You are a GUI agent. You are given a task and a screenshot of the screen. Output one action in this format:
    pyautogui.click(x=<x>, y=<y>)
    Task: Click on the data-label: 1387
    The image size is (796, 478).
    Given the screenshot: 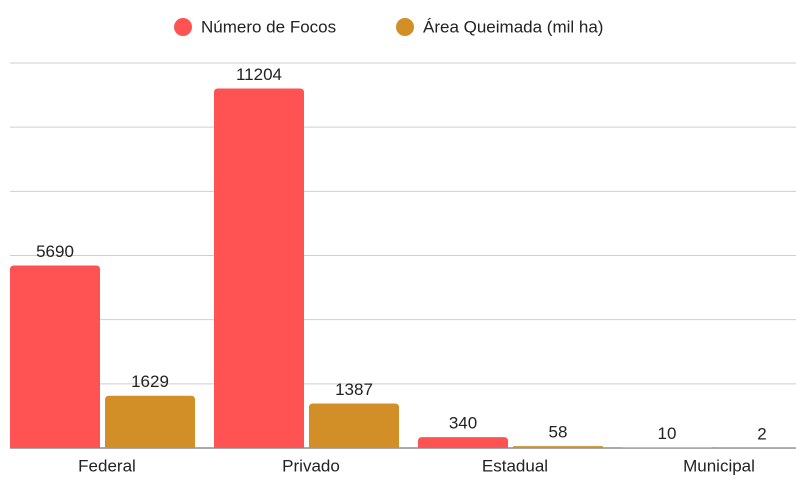 What is the action you would take?
    pyautogui.click(x=354, y=389)
    